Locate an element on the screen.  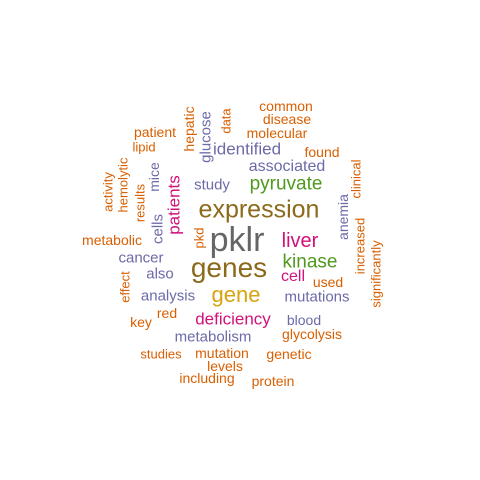
word-effect: effect is located at coordinates (125, 287).